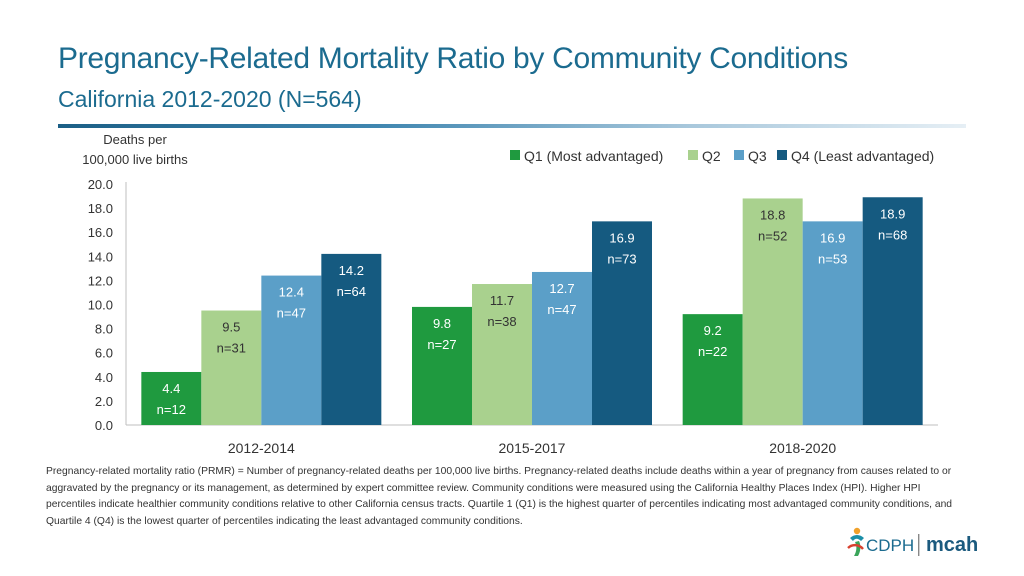 The height and width of the screenshot is (576, 1024). What do you see at coordinates (621, 258) in the screenshot?
I see `bar-n-label: n=73` at bounding box center [621, 258].